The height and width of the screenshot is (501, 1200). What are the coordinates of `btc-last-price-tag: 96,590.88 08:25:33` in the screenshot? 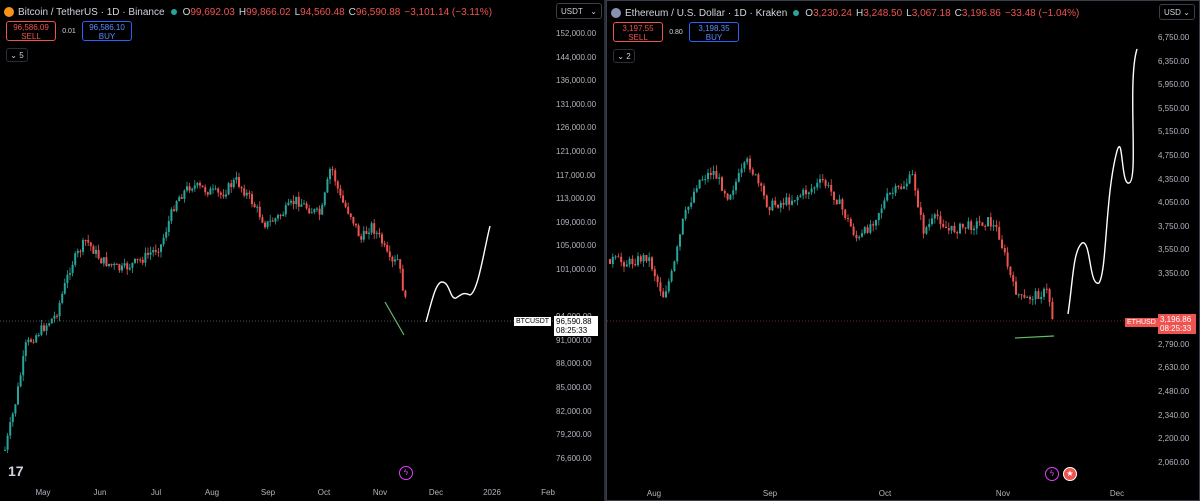 It's located at (576, 326).